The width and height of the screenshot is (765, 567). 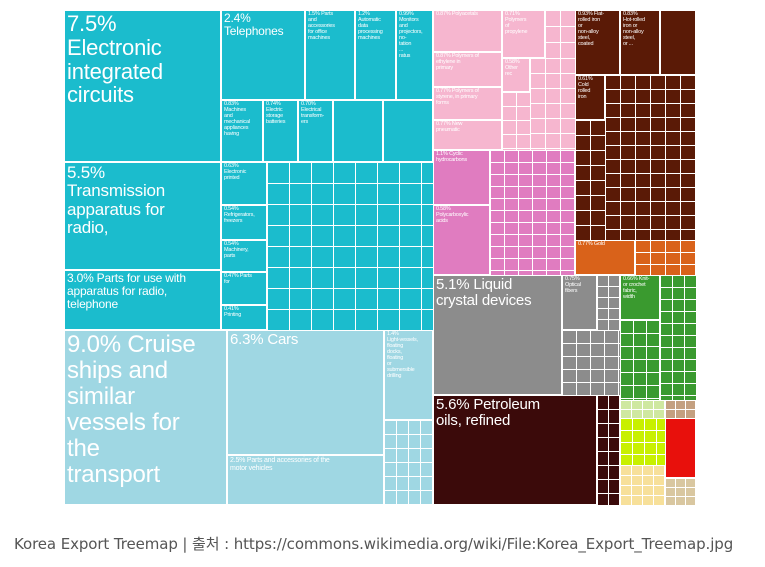 I want to click on cell-transmission-apparatus-radio-label: 5.5% Transmission apparatus for radio,, so click(x=116, y=200).